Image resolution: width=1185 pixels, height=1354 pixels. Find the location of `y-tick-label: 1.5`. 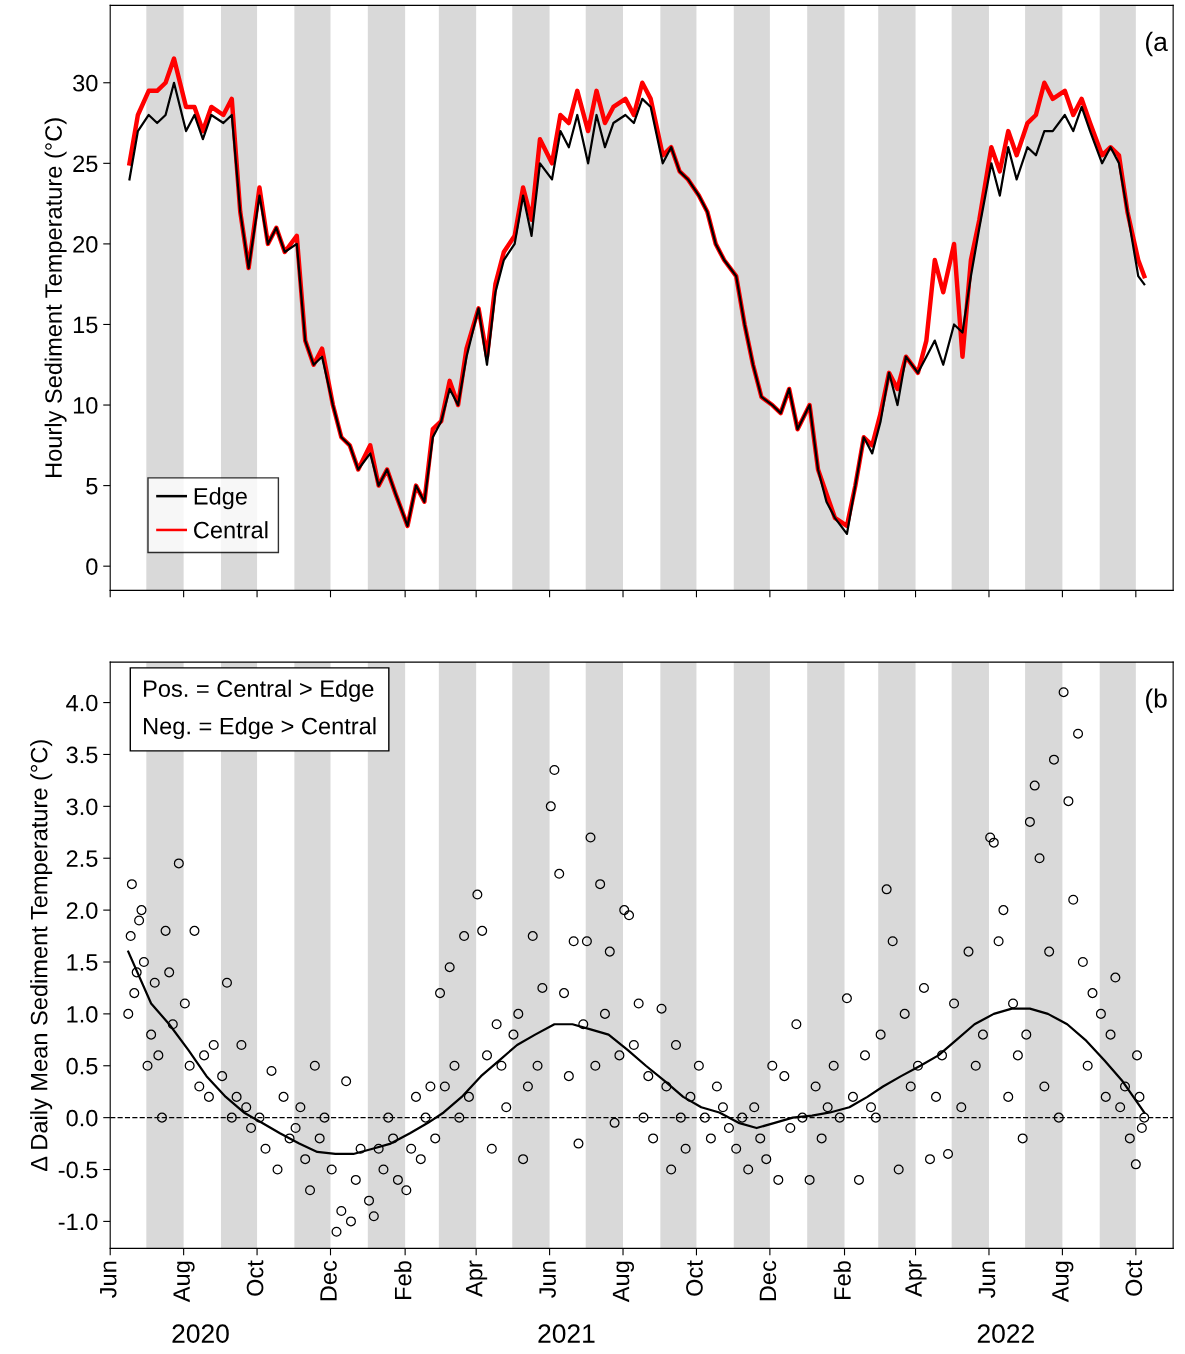

y-tick-label: 1.5 is located at coordinates (82, 962).